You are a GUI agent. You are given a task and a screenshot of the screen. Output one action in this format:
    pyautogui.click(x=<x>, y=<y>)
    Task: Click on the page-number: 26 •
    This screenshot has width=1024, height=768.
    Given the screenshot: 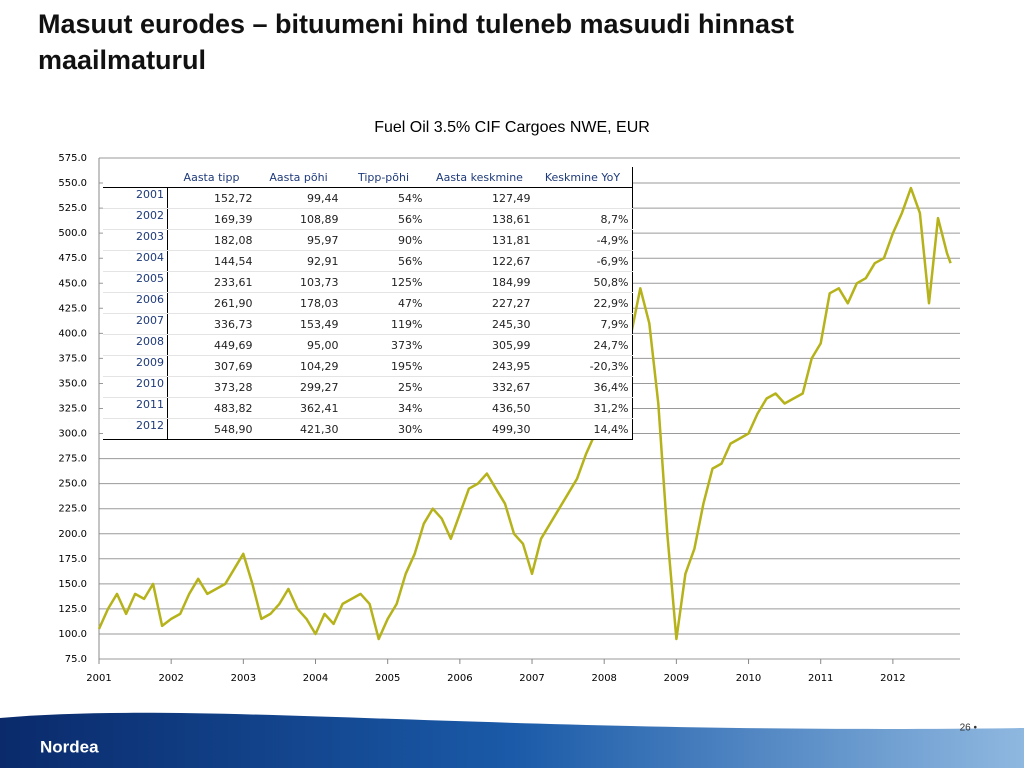 What is the action you would take?
    pyautogui.click(x=969, y=728)
    